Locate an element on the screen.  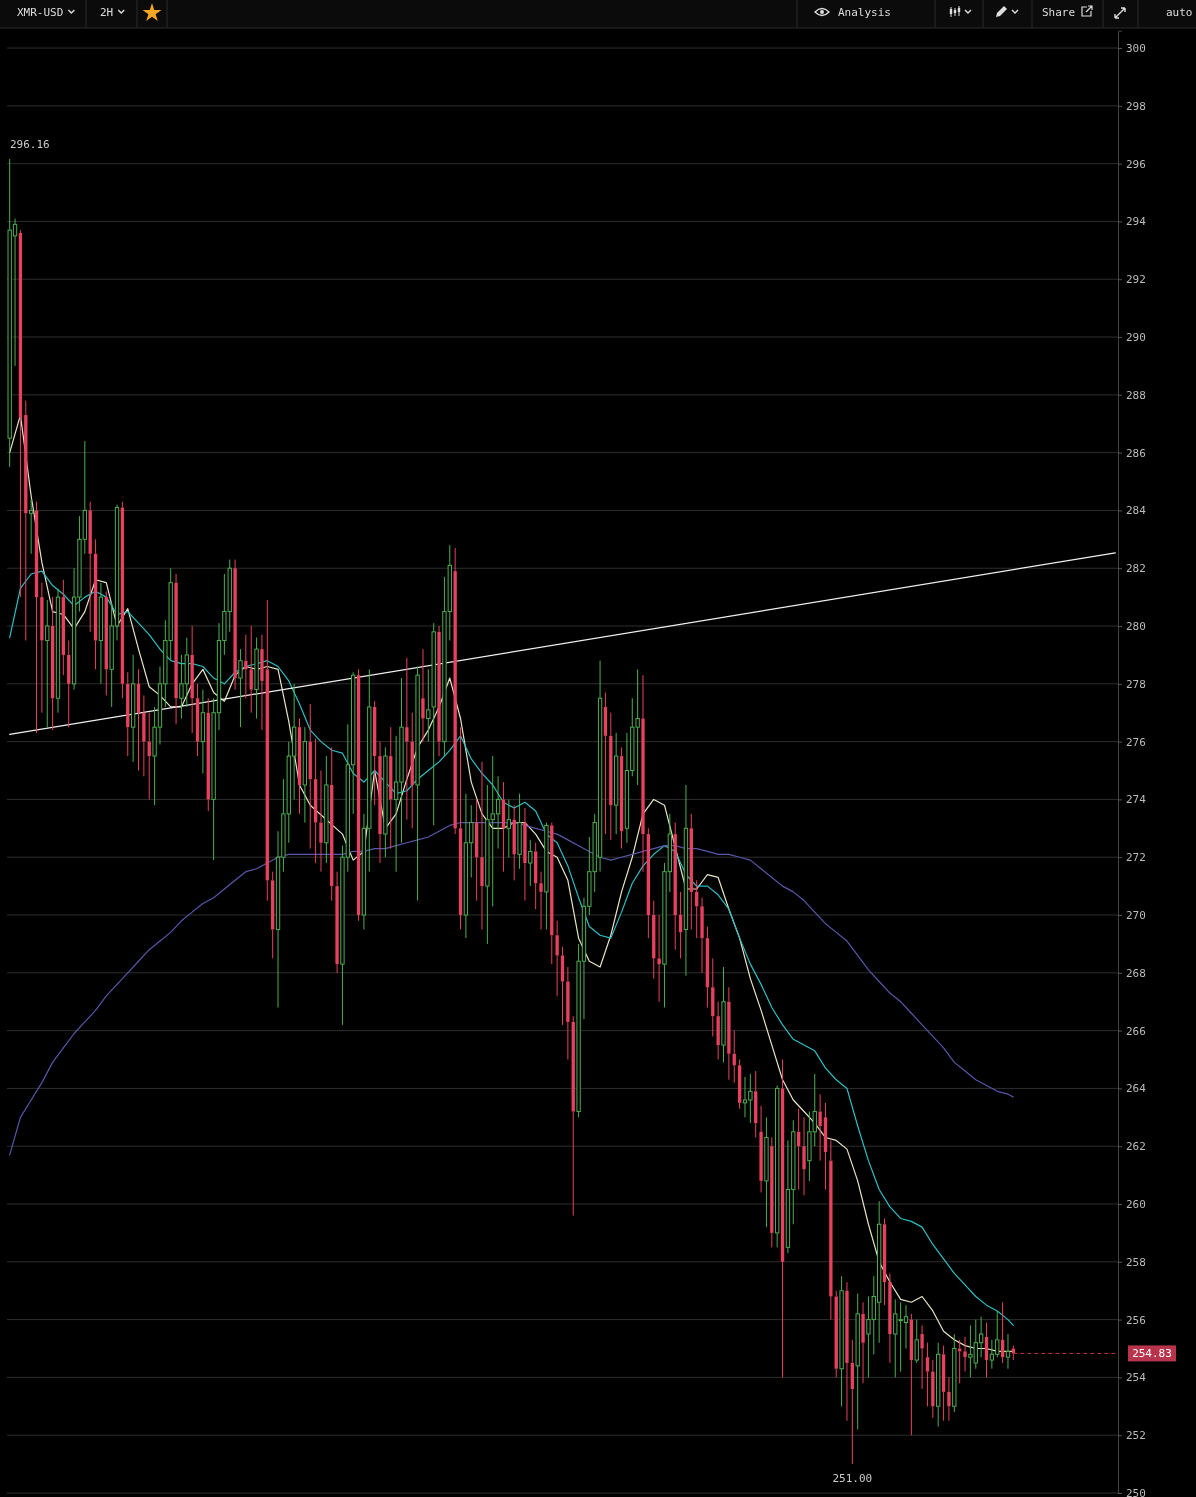
text: Analysis is located at coordinates (864, 12).